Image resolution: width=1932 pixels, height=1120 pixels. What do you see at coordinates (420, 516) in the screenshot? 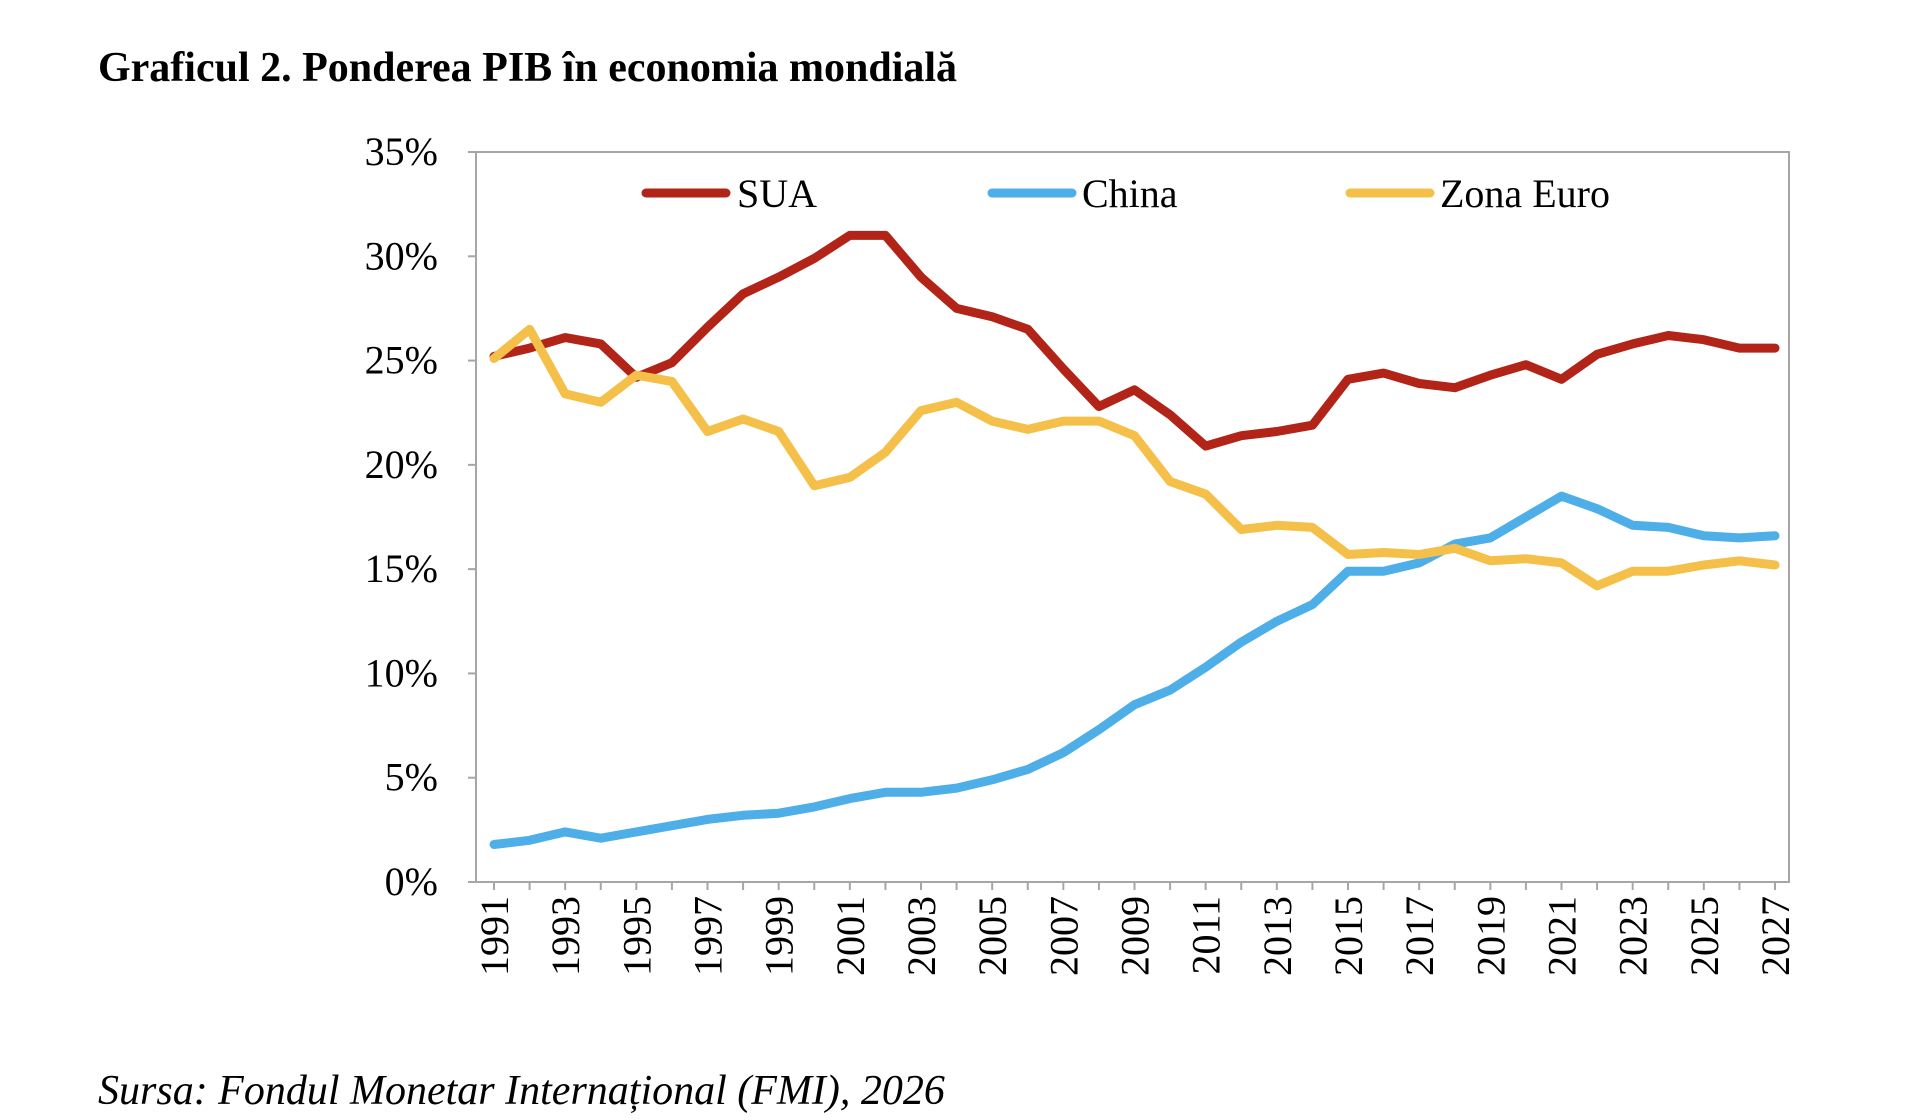
I see `y-axis: 0% 5% 10% 15% 20% 25% 30% 35%` at bounding box center [420, 516].